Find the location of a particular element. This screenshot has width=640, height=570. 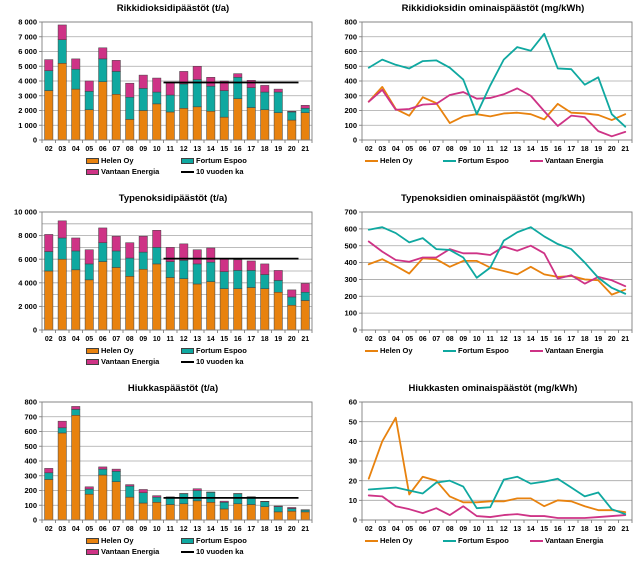

y-tick-label: 3 000 is located at coordinates (27, 95).